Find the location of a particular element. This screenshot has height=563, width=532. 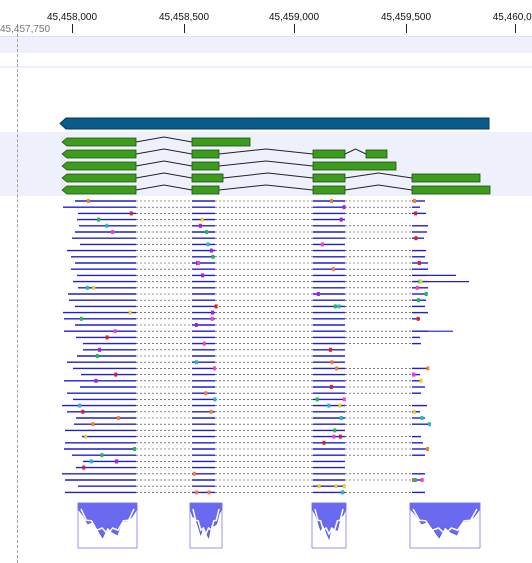

coverage-trace is located at coordinates (329, 522).